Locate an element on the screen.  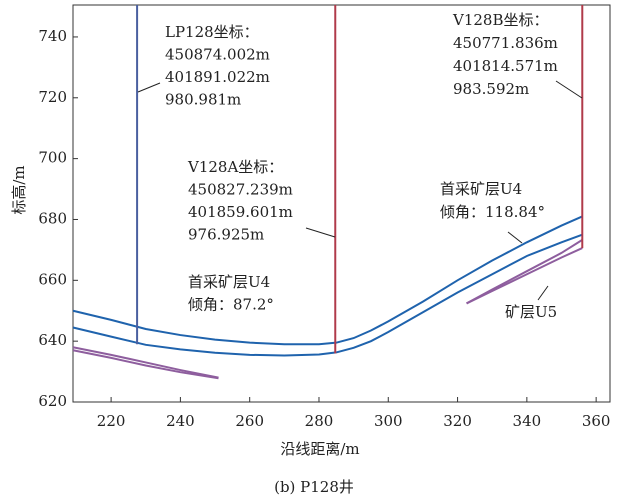
annotation-text: 983.592m is located at coordinates (491, 89).